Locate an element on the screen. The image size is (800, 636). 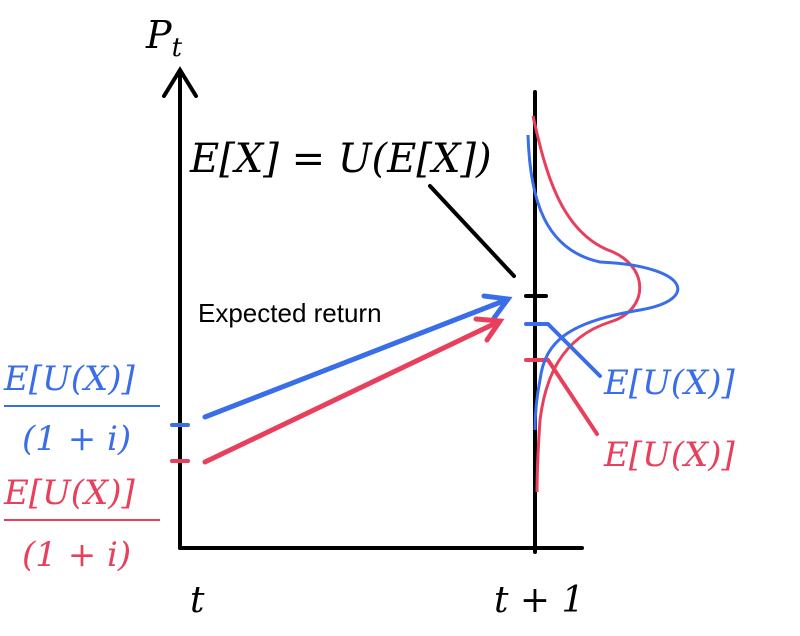
y-axis-arrowhead is located at coordinates (180, 82).